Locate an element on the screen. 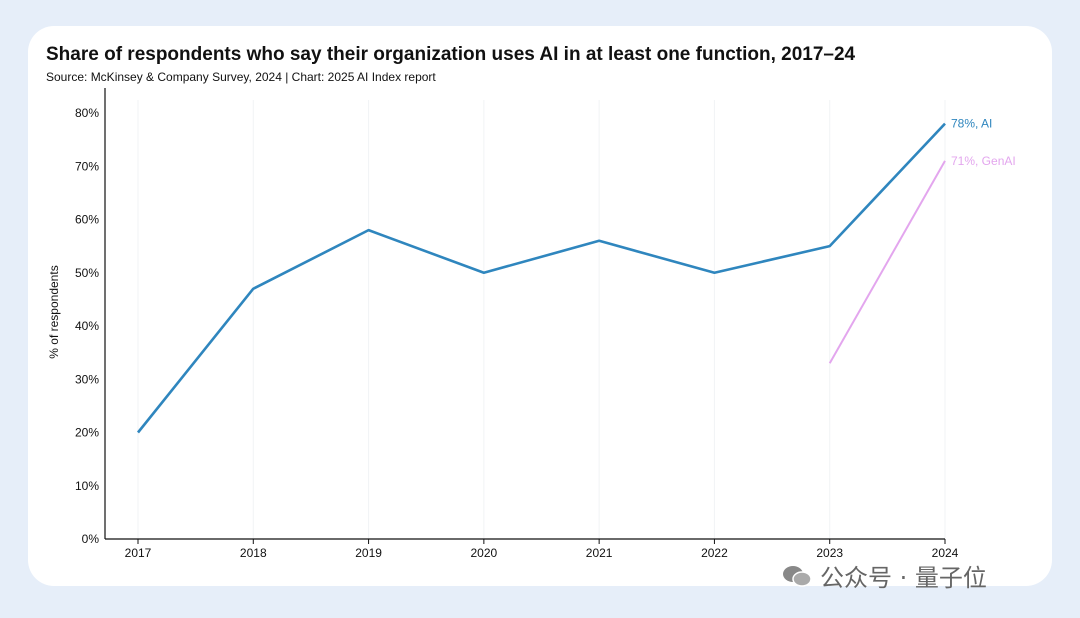 The image size is (1080, 618). x-tick-label: 2017 is located at coordinates (138, 553).